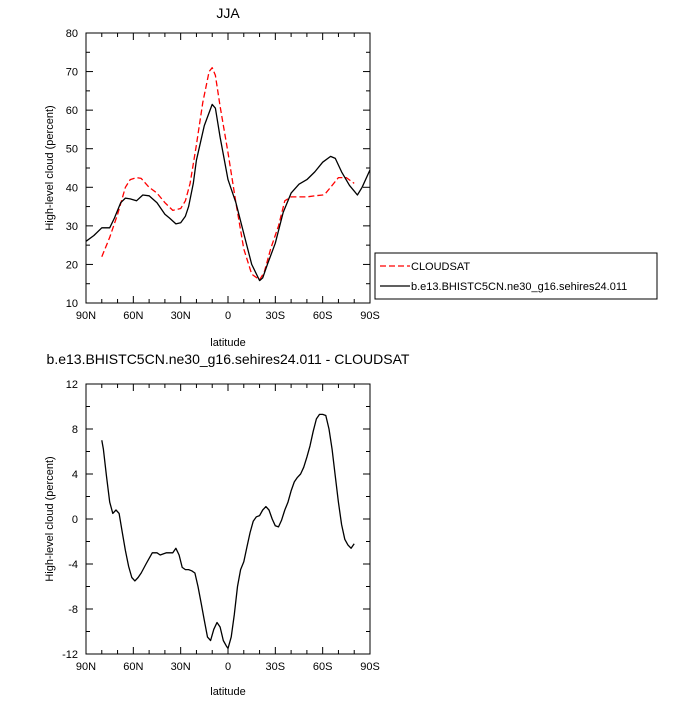 The image size is (700, 705). What do you see at coordinates (519, 287) in the screenshot?
I see `legend-label-model: b.e13.BHISTC5CN.ne30_g16.sehires24.011` at bounding box center [519, 287].